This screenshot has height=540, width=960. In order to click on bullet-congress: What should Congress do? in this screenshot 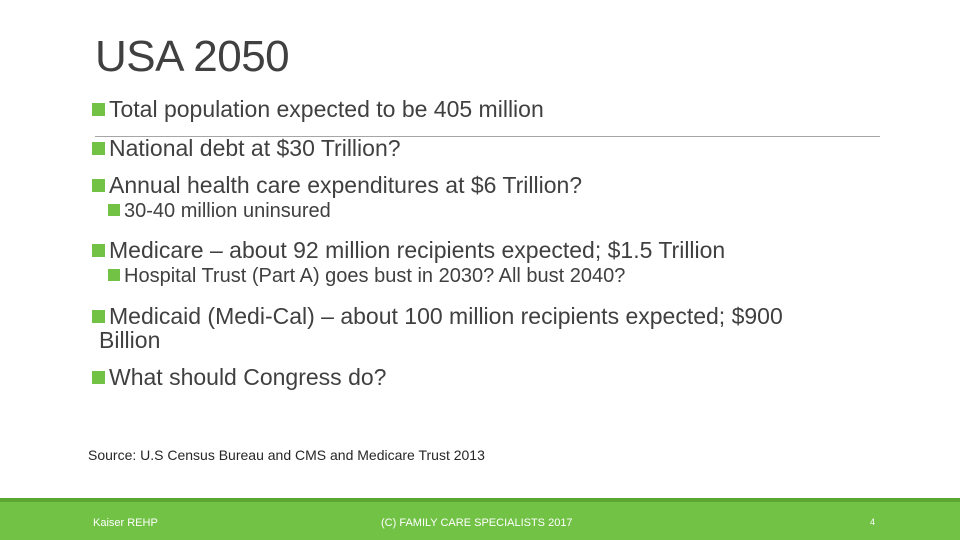, I will do `click(239, 377)`.